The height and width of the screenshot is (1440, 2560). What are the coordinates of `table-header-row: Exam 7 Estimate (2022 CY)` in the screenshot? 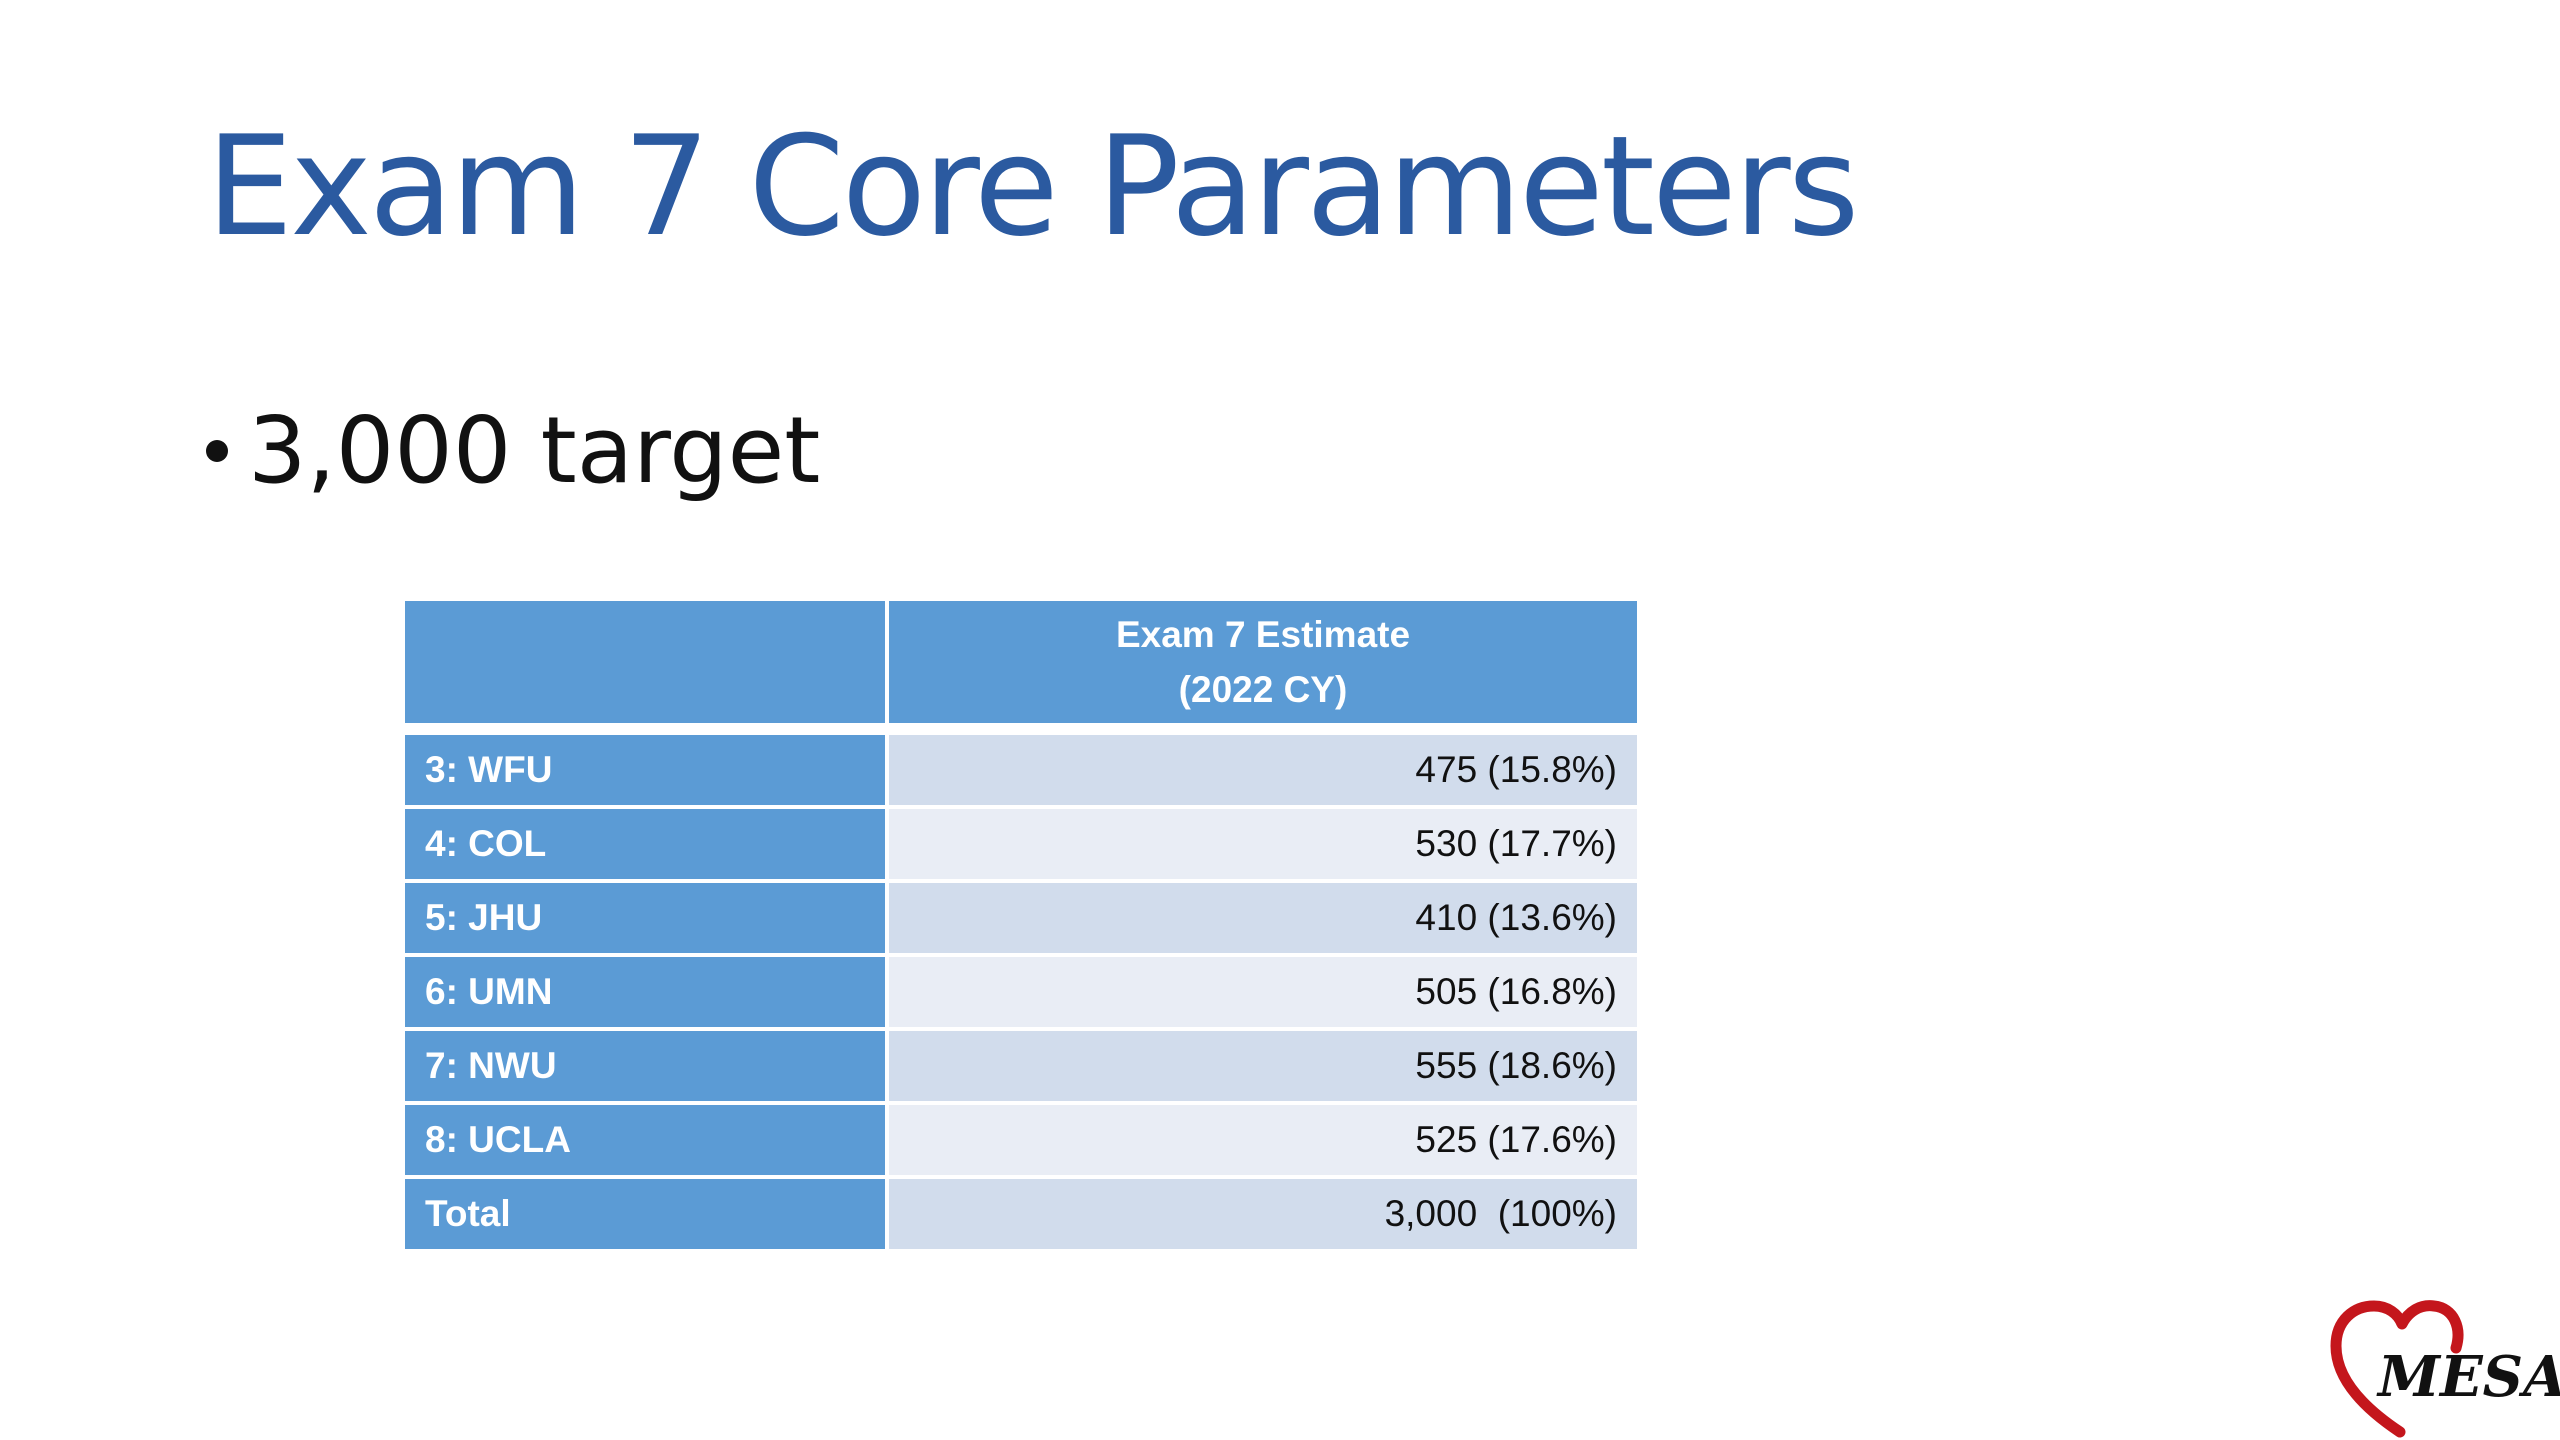 It's located at (1021, 662).